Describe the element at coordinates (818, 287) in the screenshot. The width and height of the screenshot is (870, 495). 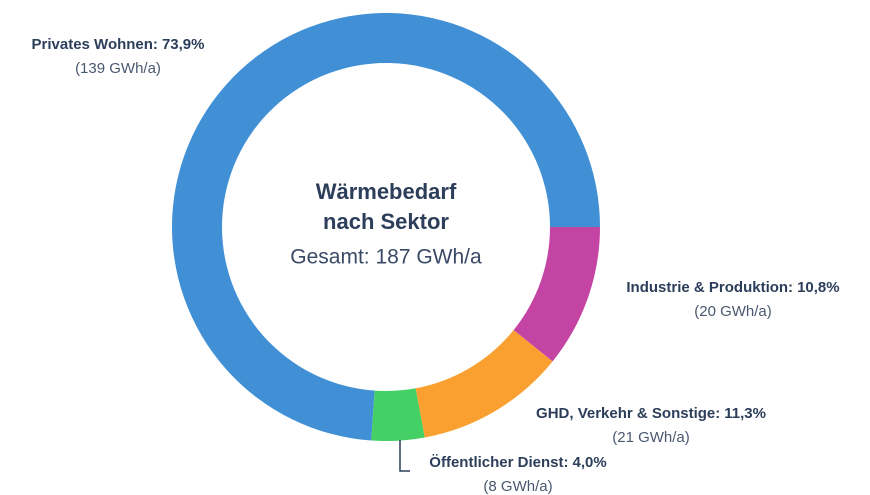
I see `value-label: 10,8%` at that location.